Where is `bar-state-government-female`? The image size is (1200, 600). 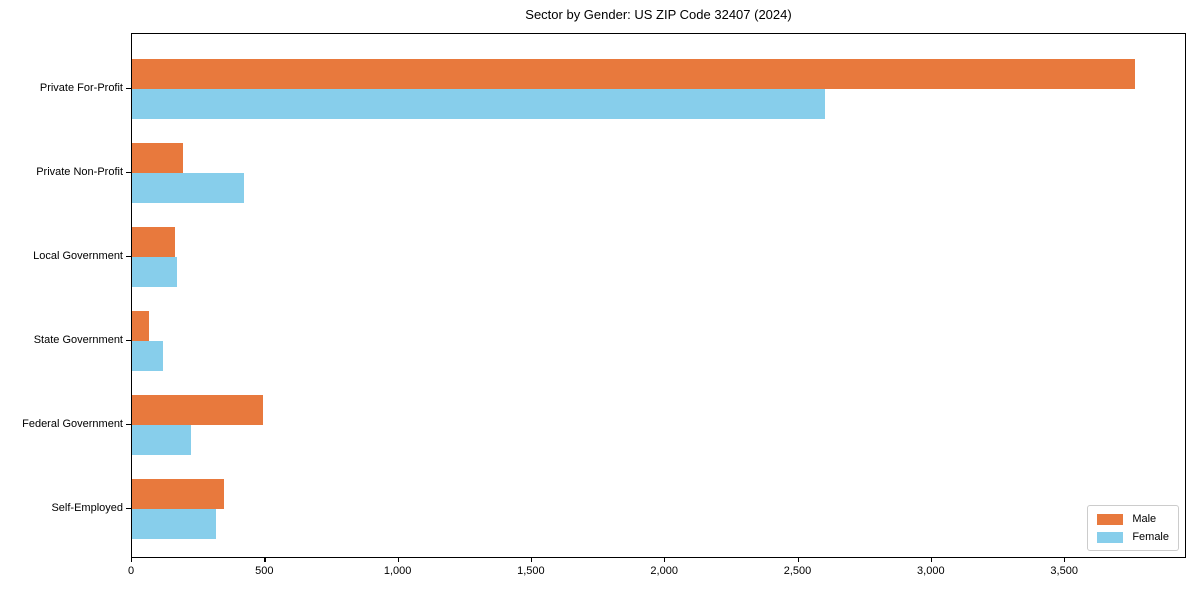 bar-state-government-female is located at coordinates (147, 356).